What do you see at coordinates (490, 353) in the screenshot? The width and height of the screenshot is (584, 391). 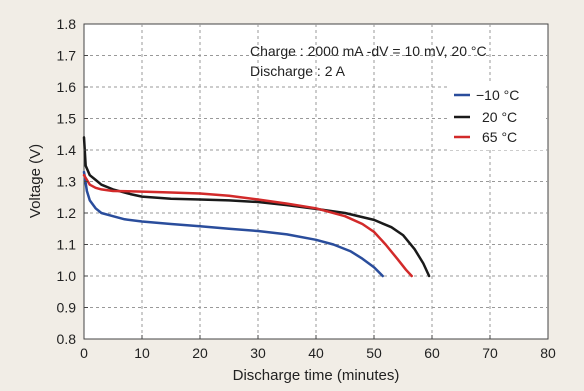 I see `x-tick-label: 70` at bounding box center [490, 353].